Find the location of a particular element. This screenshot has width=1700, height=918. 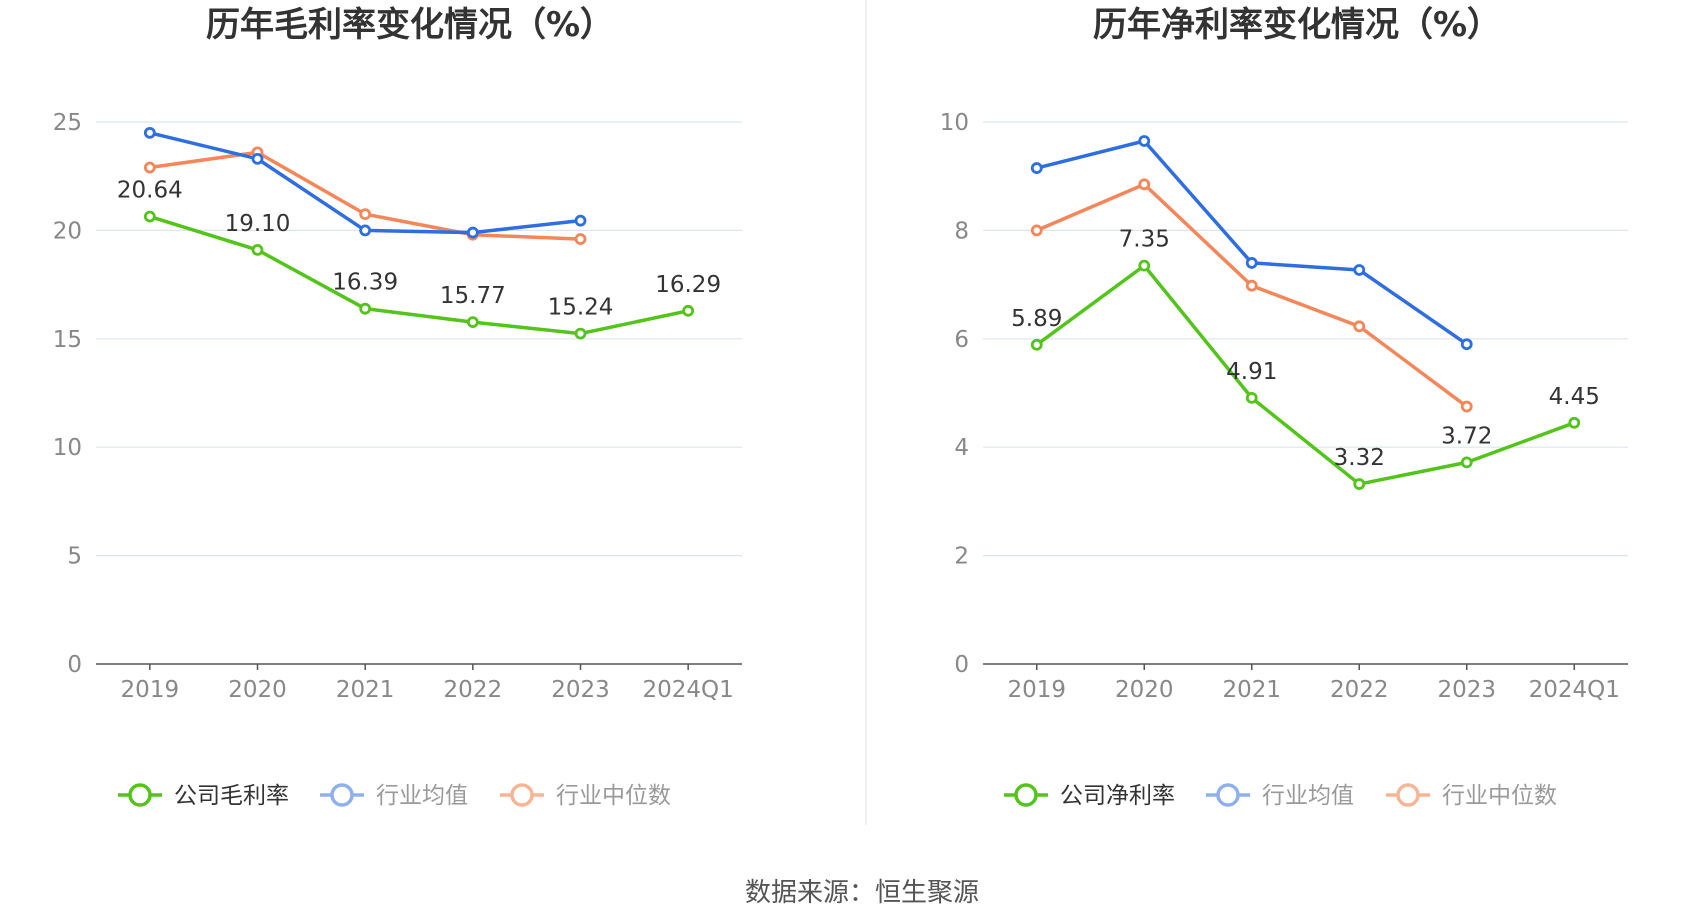

y-tick-label: 15 is located at coordinates (67, 340).